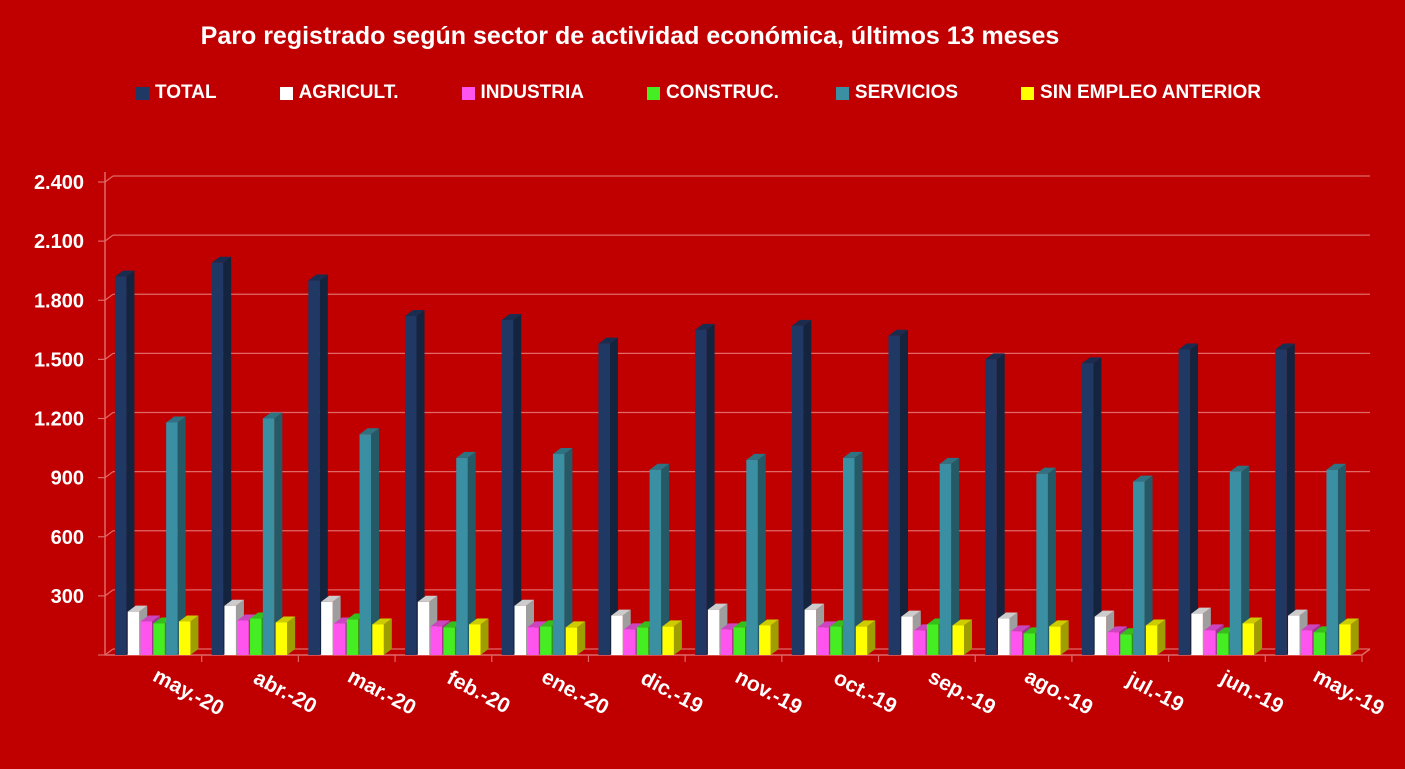  Describe the element at coordinates (285, 692) in the screenshot. I see `x-tick-label: abr.-20` at that location.